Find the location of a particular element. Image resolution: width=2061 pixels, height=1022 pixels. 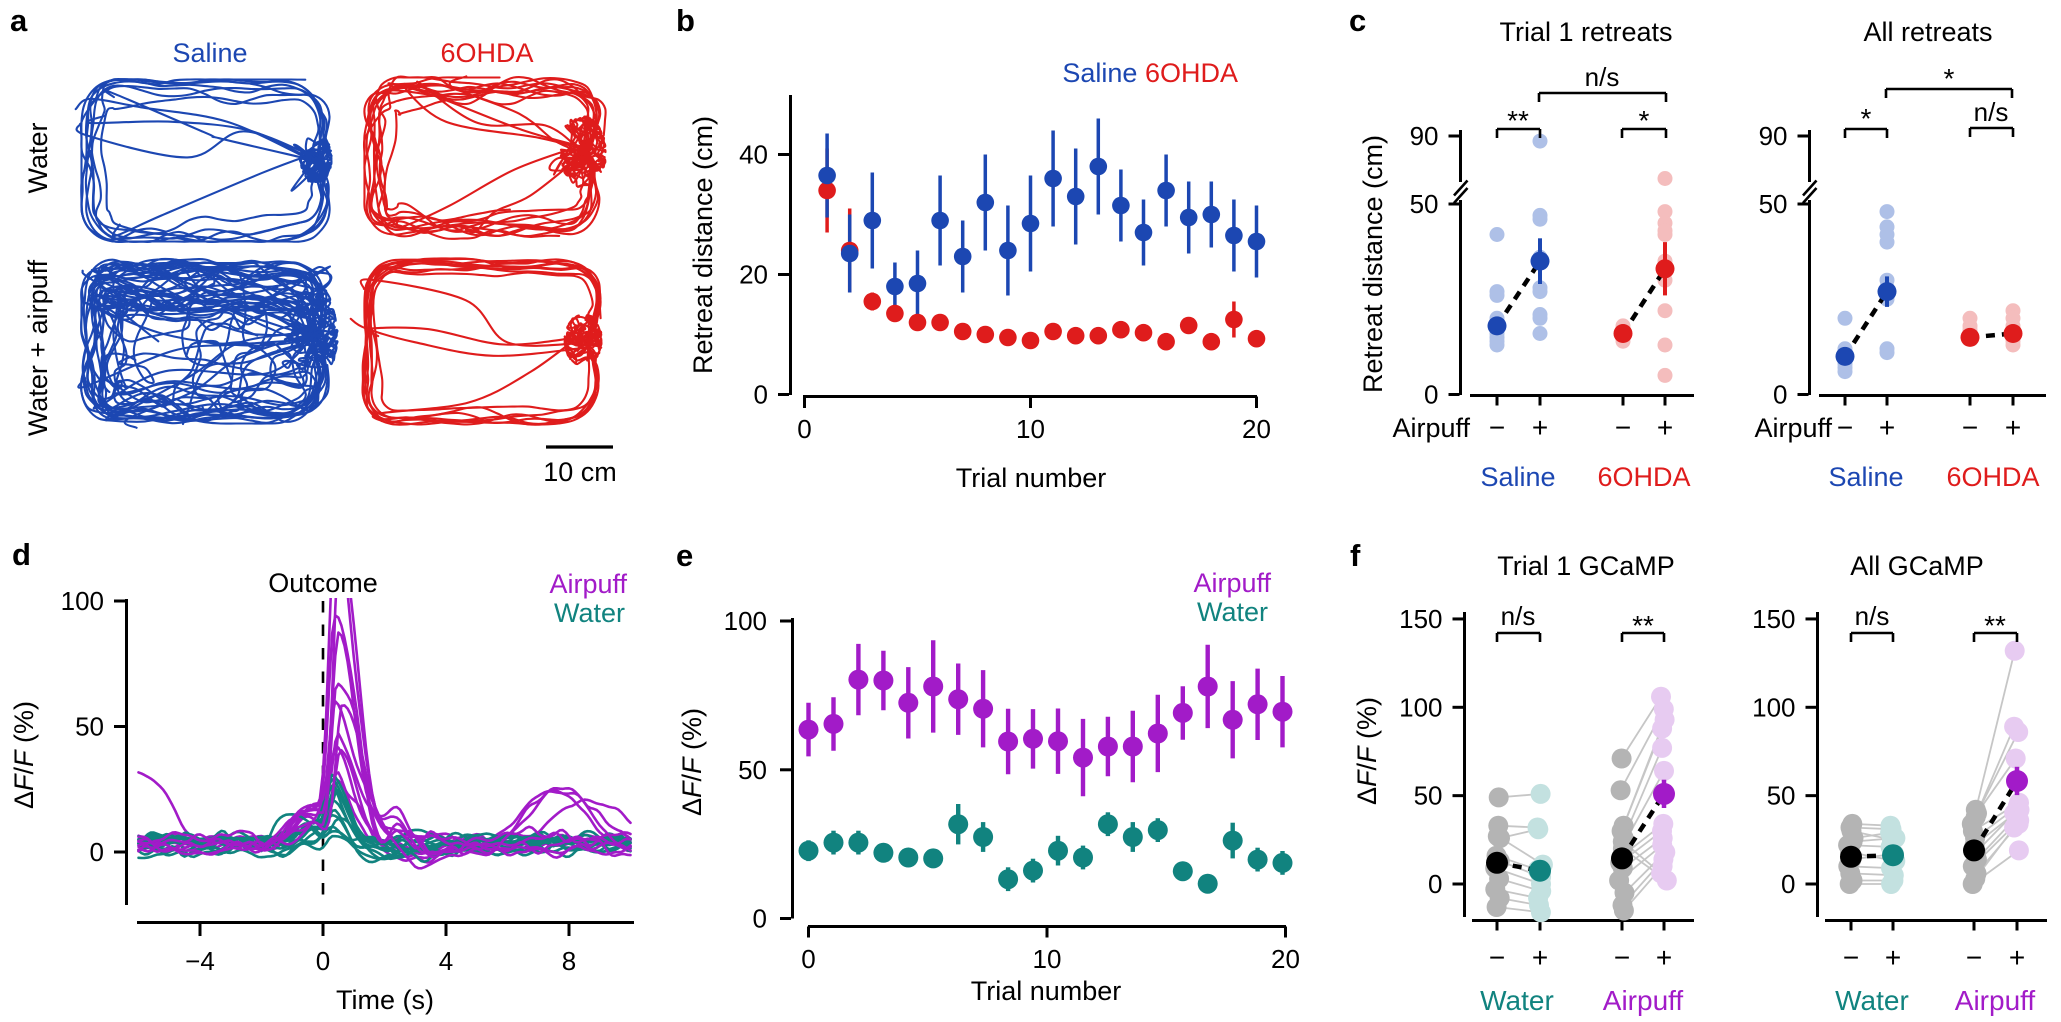

svg-text: d is located at coordinates (21, 554).